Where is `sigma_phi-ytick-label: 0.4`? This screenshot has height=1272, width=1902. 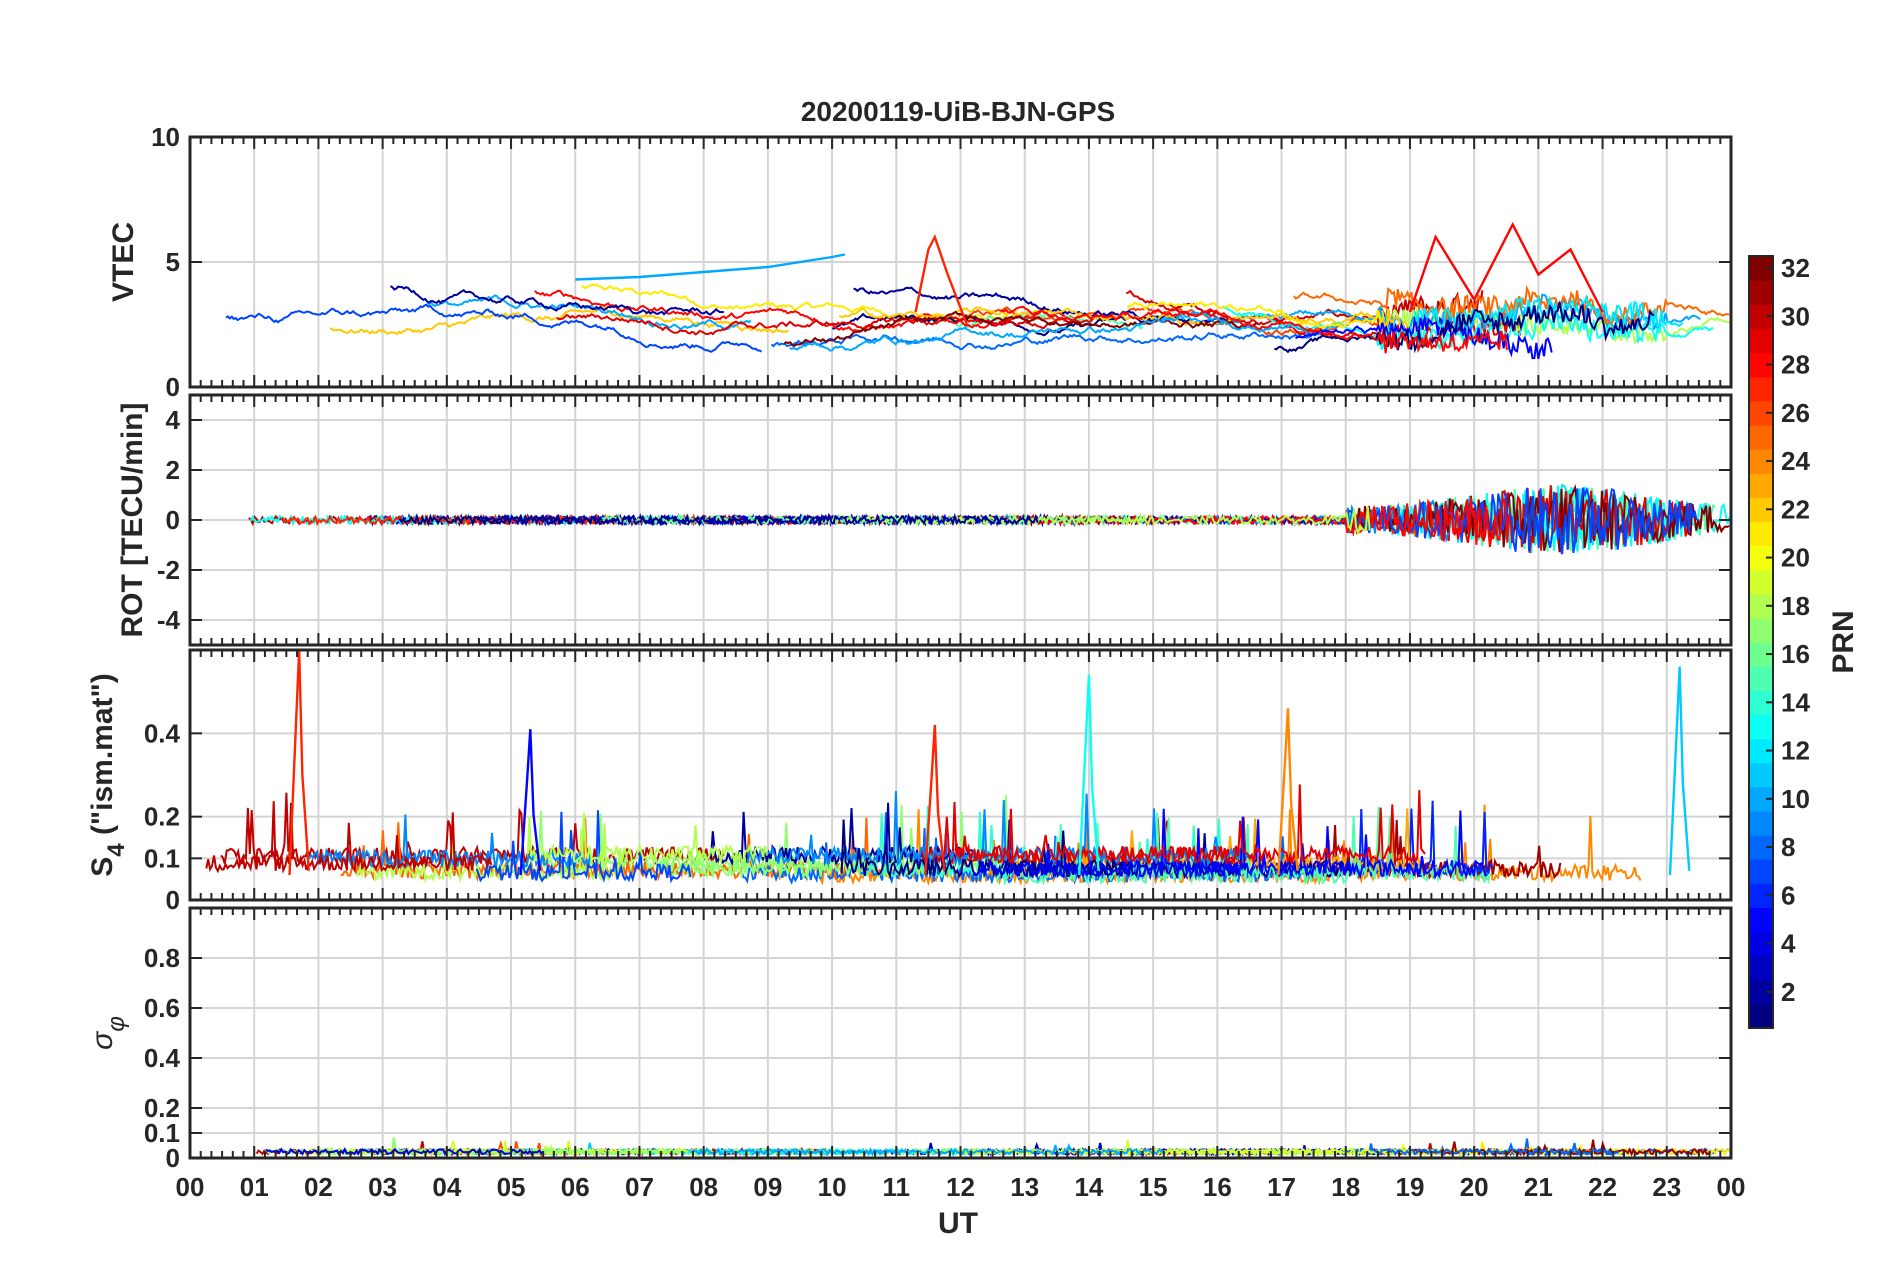
sigma_phi-ytick-label: 0.4 is located at coordinates (162, 1058).